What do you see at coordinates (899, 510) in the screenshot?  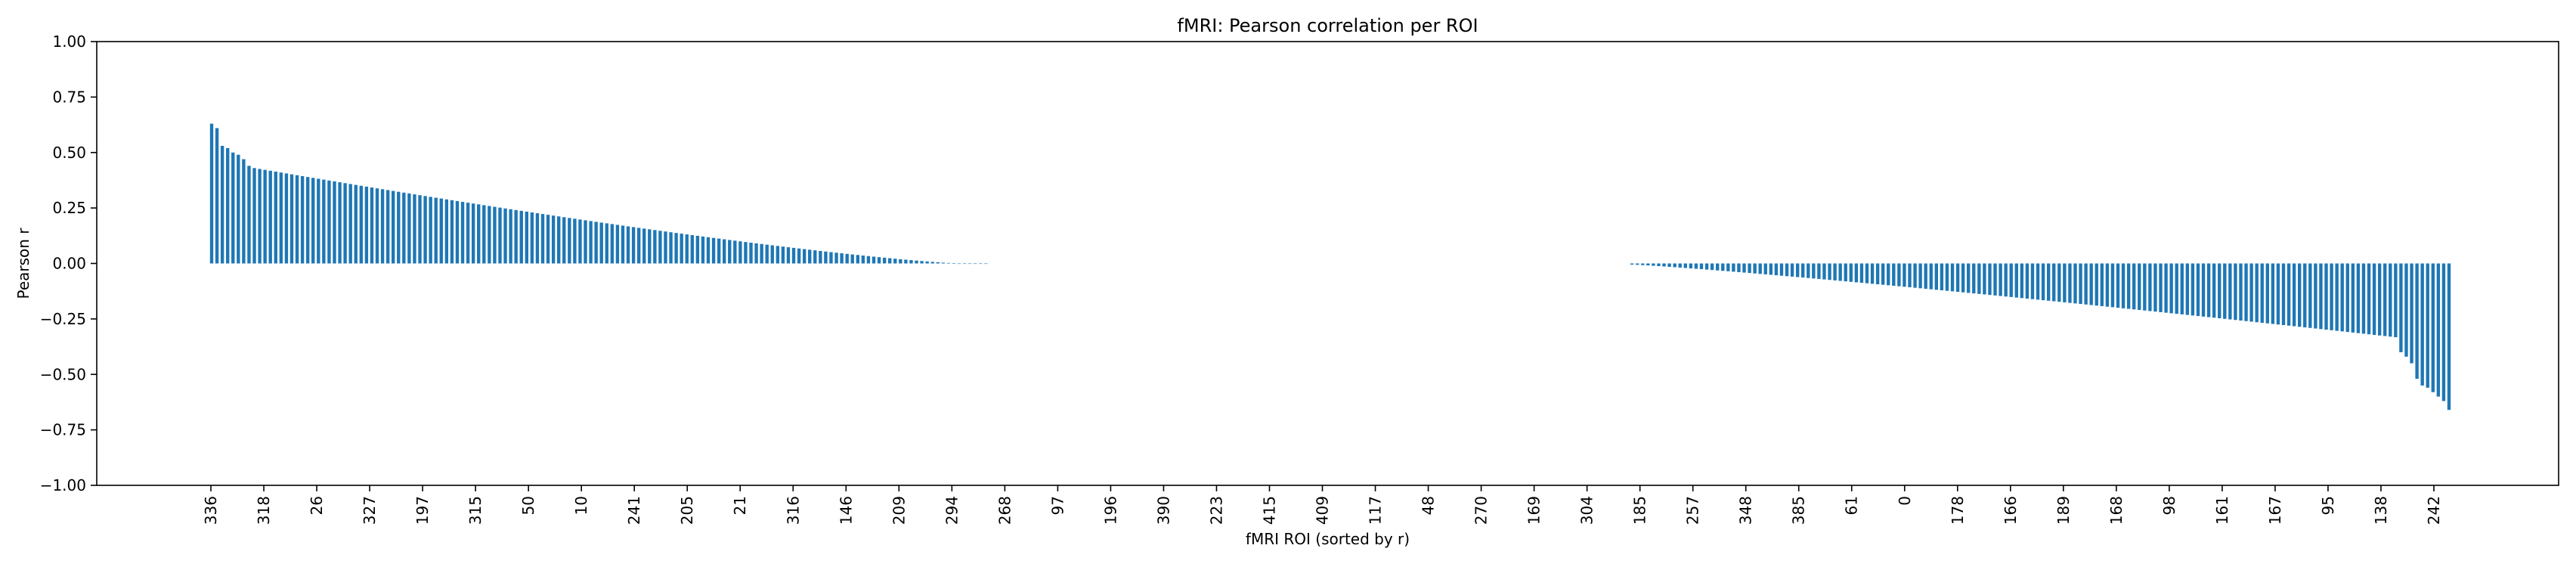 I see `x-tick-label: 209` at bounding box center [899, 510].